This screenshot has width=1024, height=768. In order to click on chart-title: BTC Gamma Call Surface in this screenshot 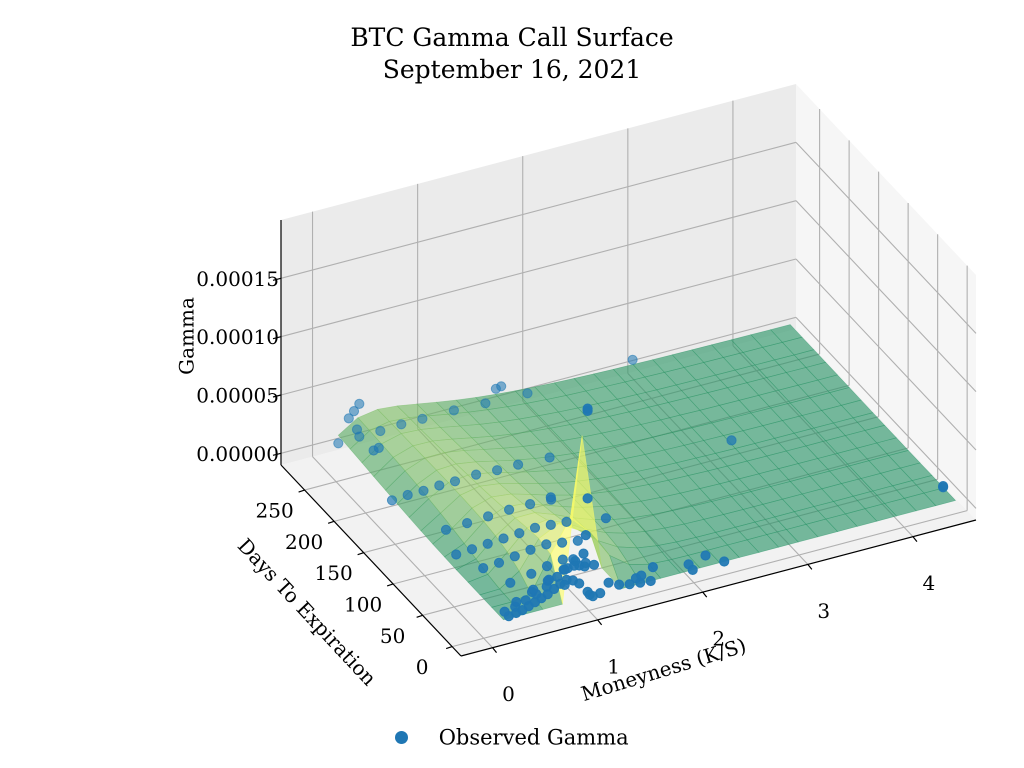, I will do `click(512, 37)`.